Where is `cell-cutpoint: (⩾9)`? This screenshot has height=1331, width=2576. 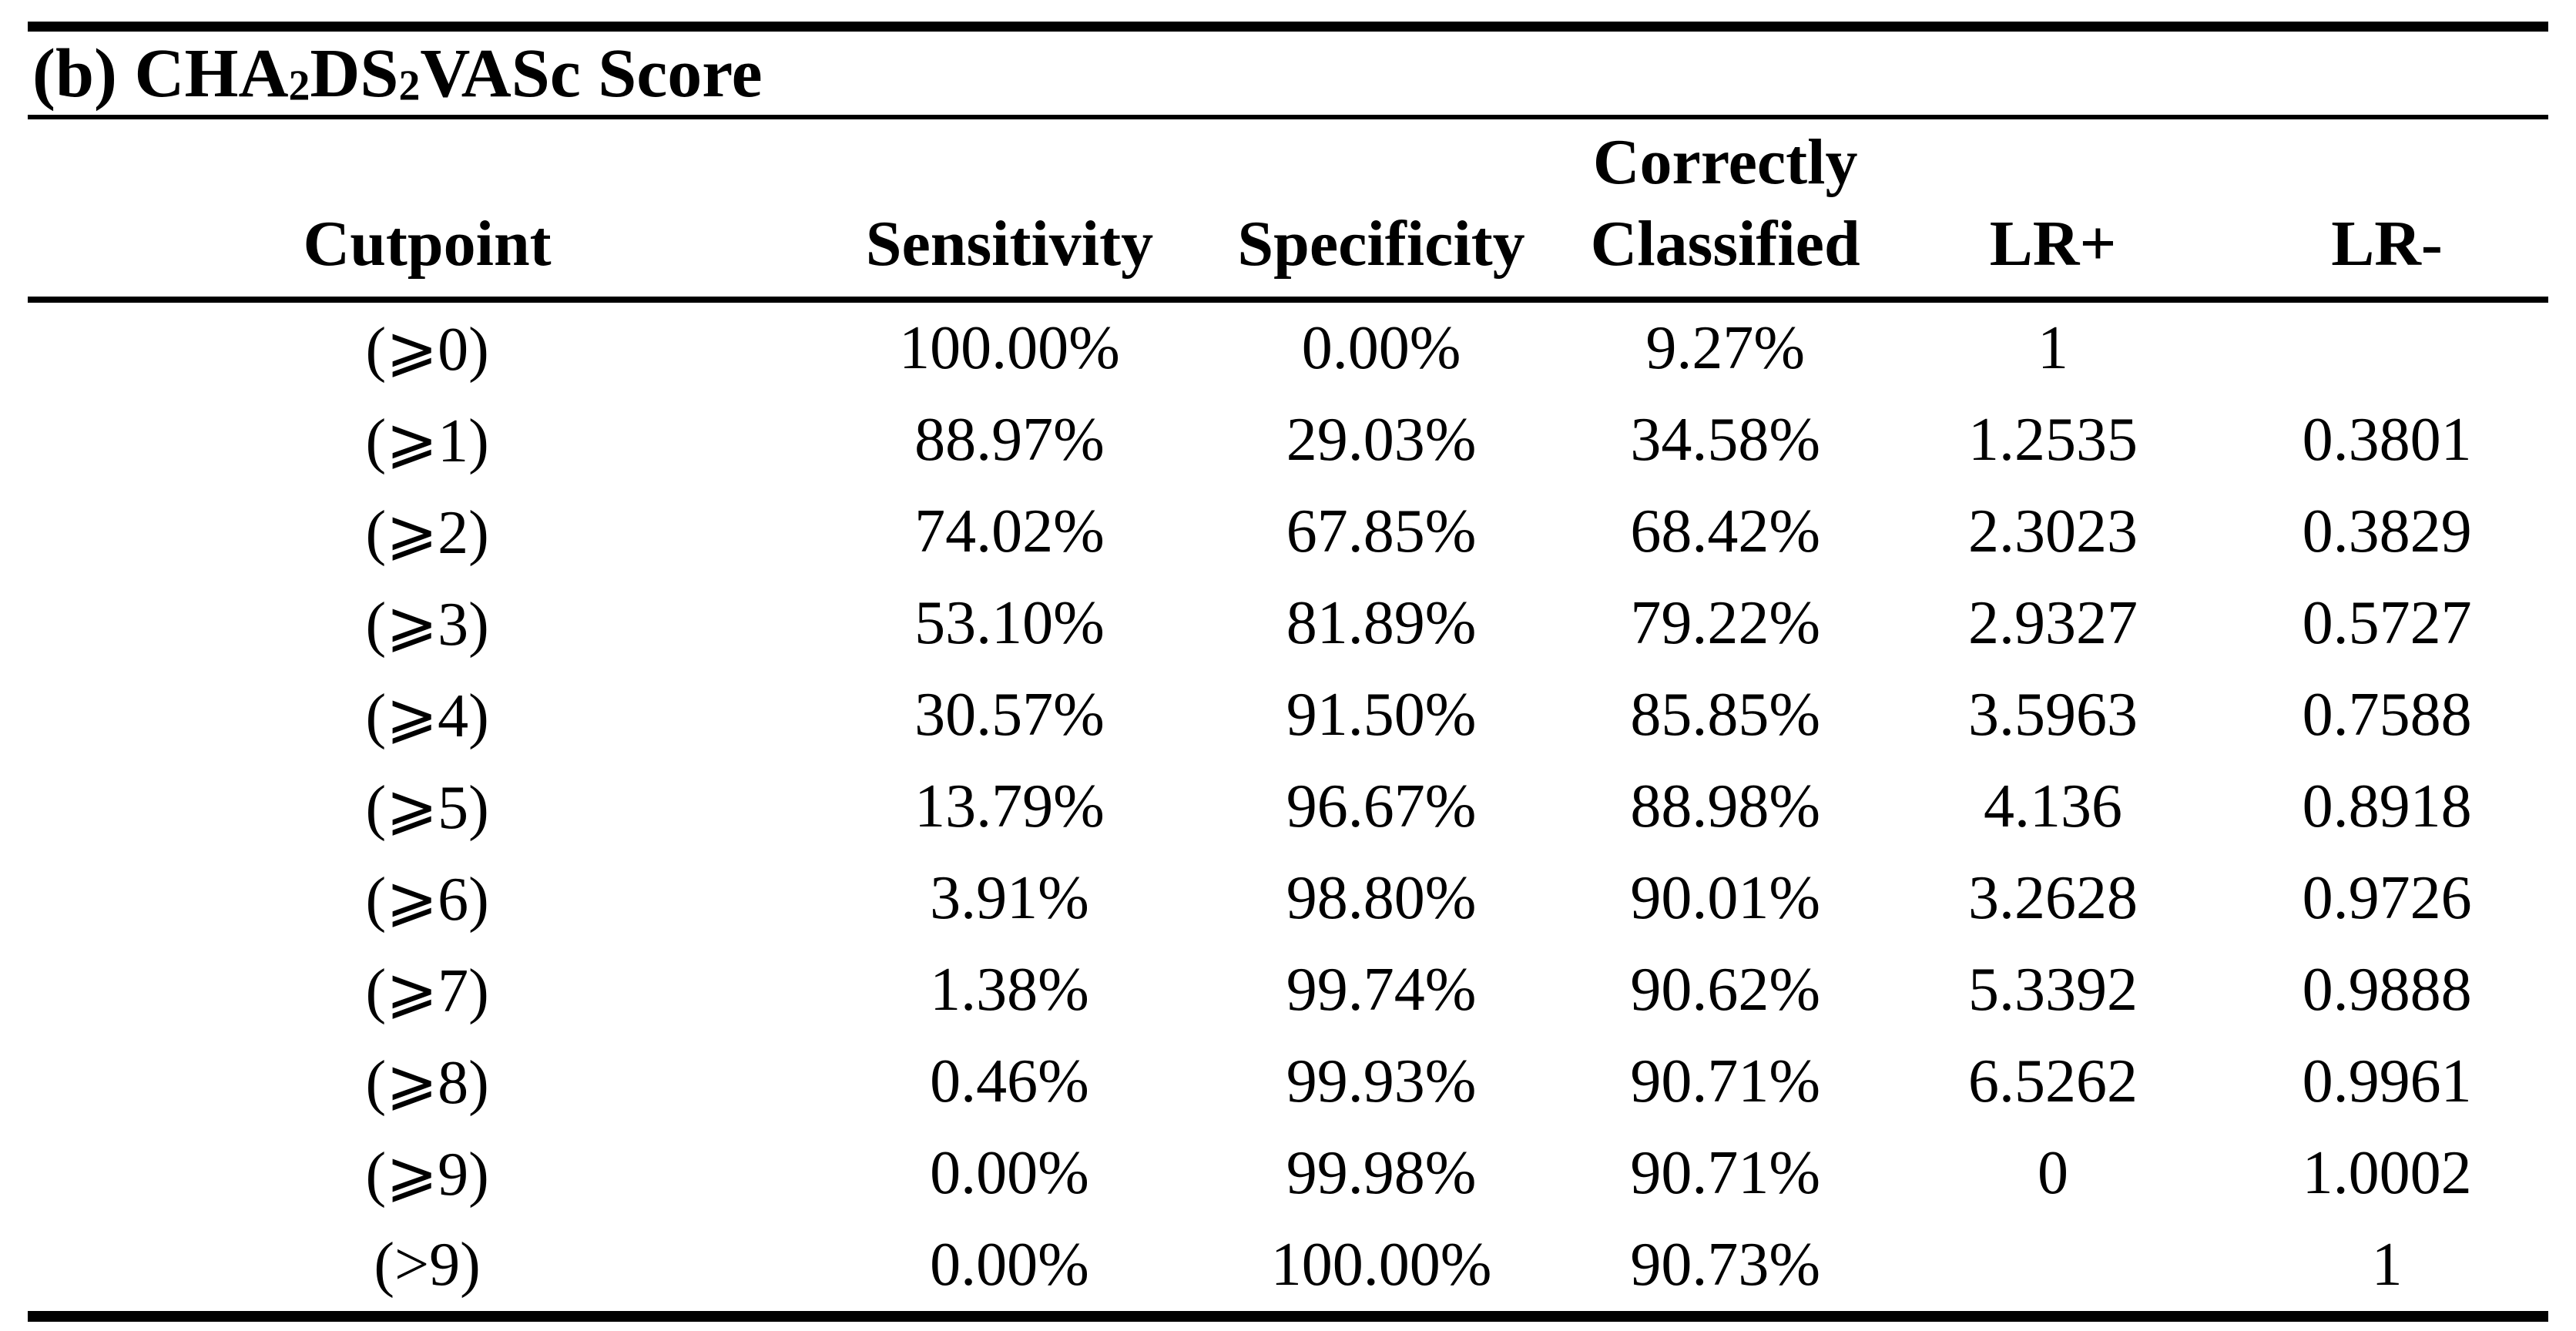 cell-cutpoint: (⩾9) is located at coordinates (427, 1174).